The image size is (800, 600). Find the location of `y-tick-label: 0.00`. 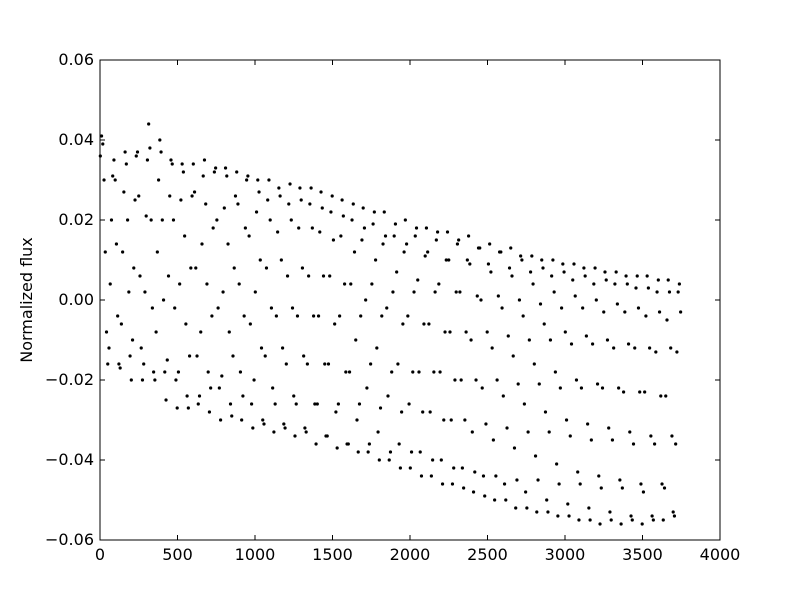

y-tick-label: 0.00 is located at coordinates (76, 299).